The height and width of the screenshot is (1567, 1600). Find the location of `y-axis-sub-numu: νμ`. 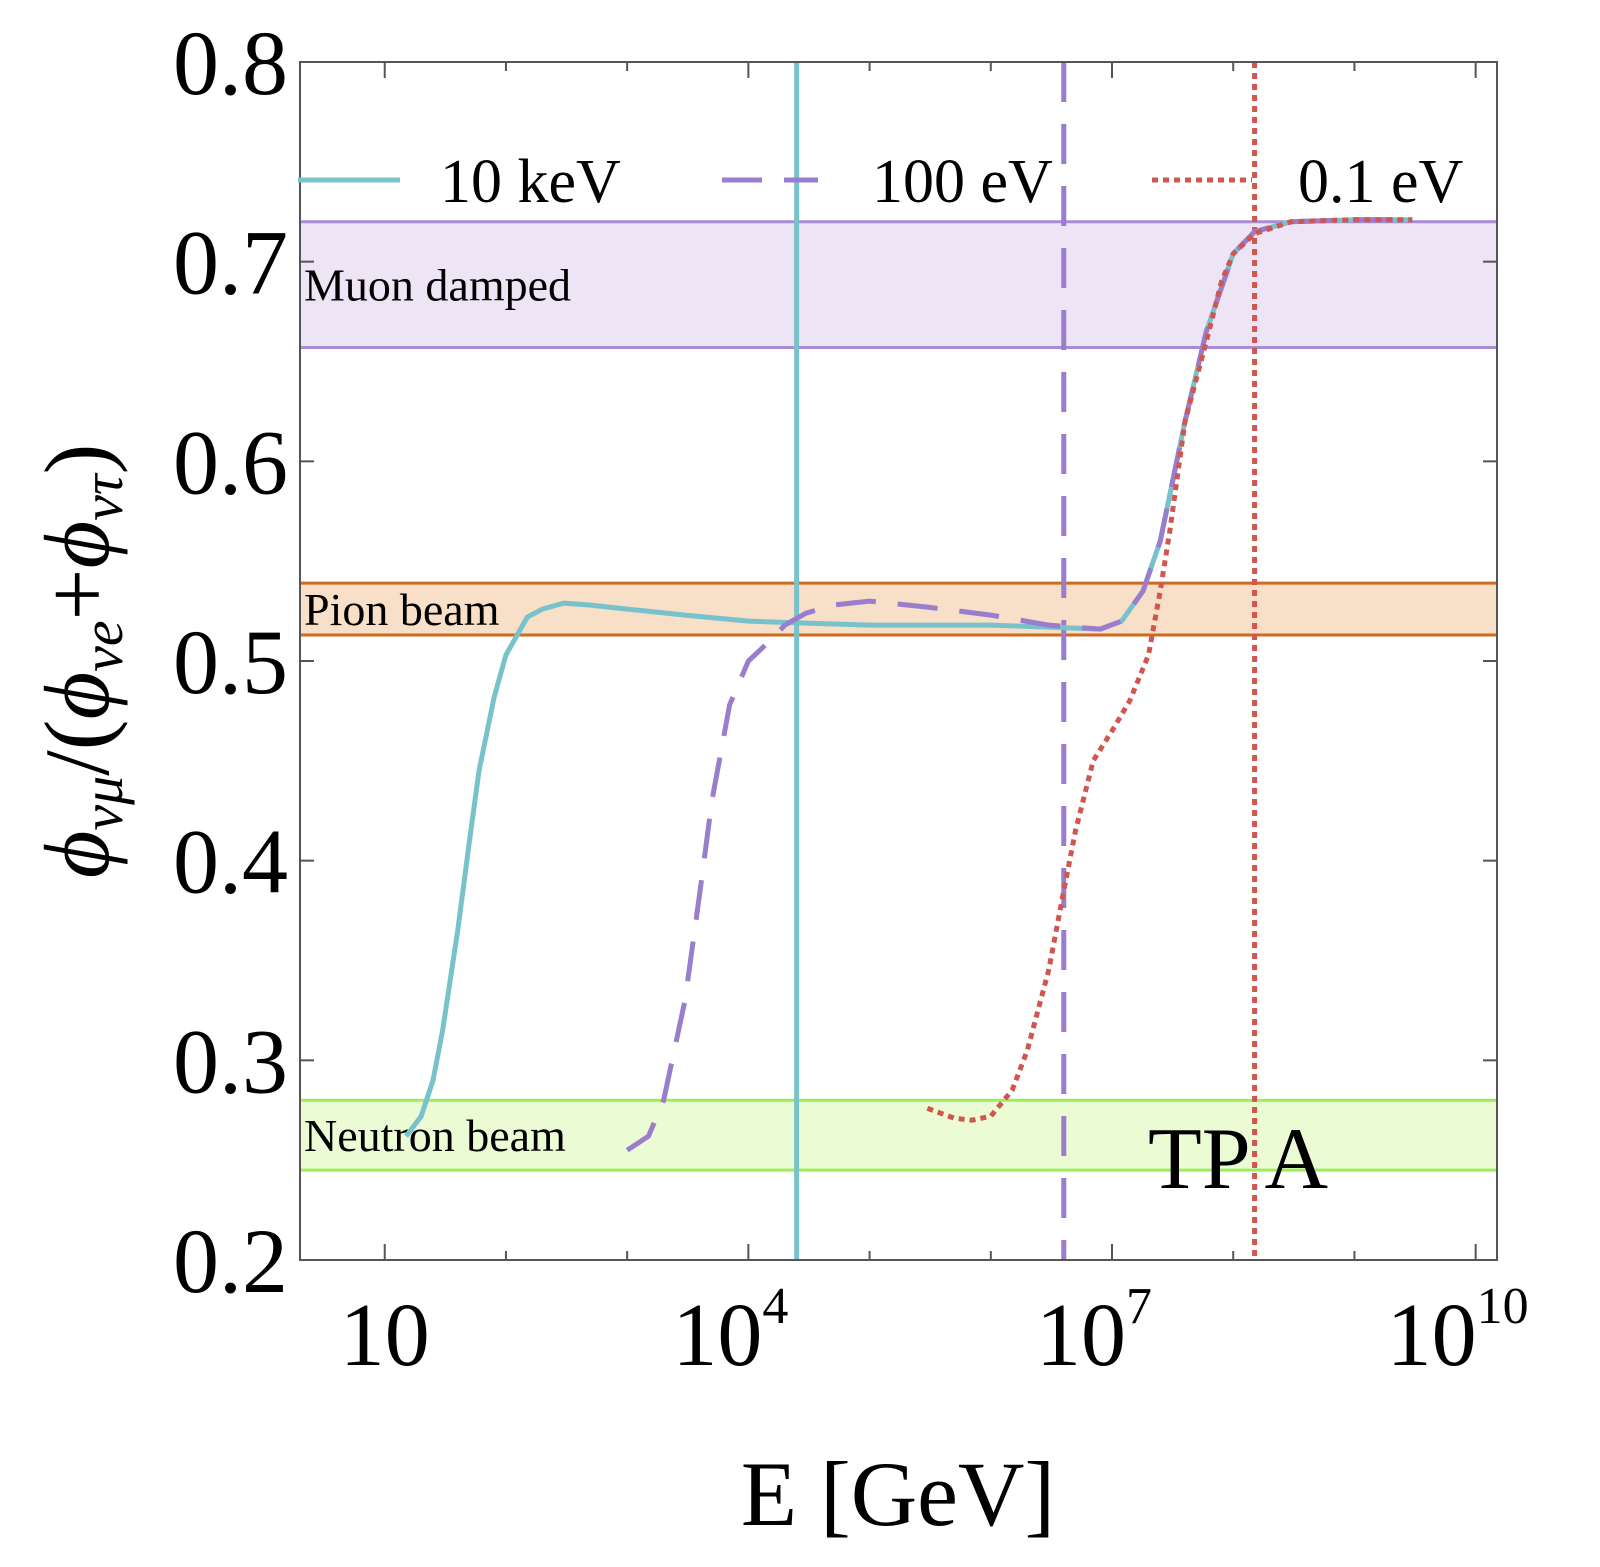

y-axis-sub-numu: νμ is located at coordinates (102, 803).